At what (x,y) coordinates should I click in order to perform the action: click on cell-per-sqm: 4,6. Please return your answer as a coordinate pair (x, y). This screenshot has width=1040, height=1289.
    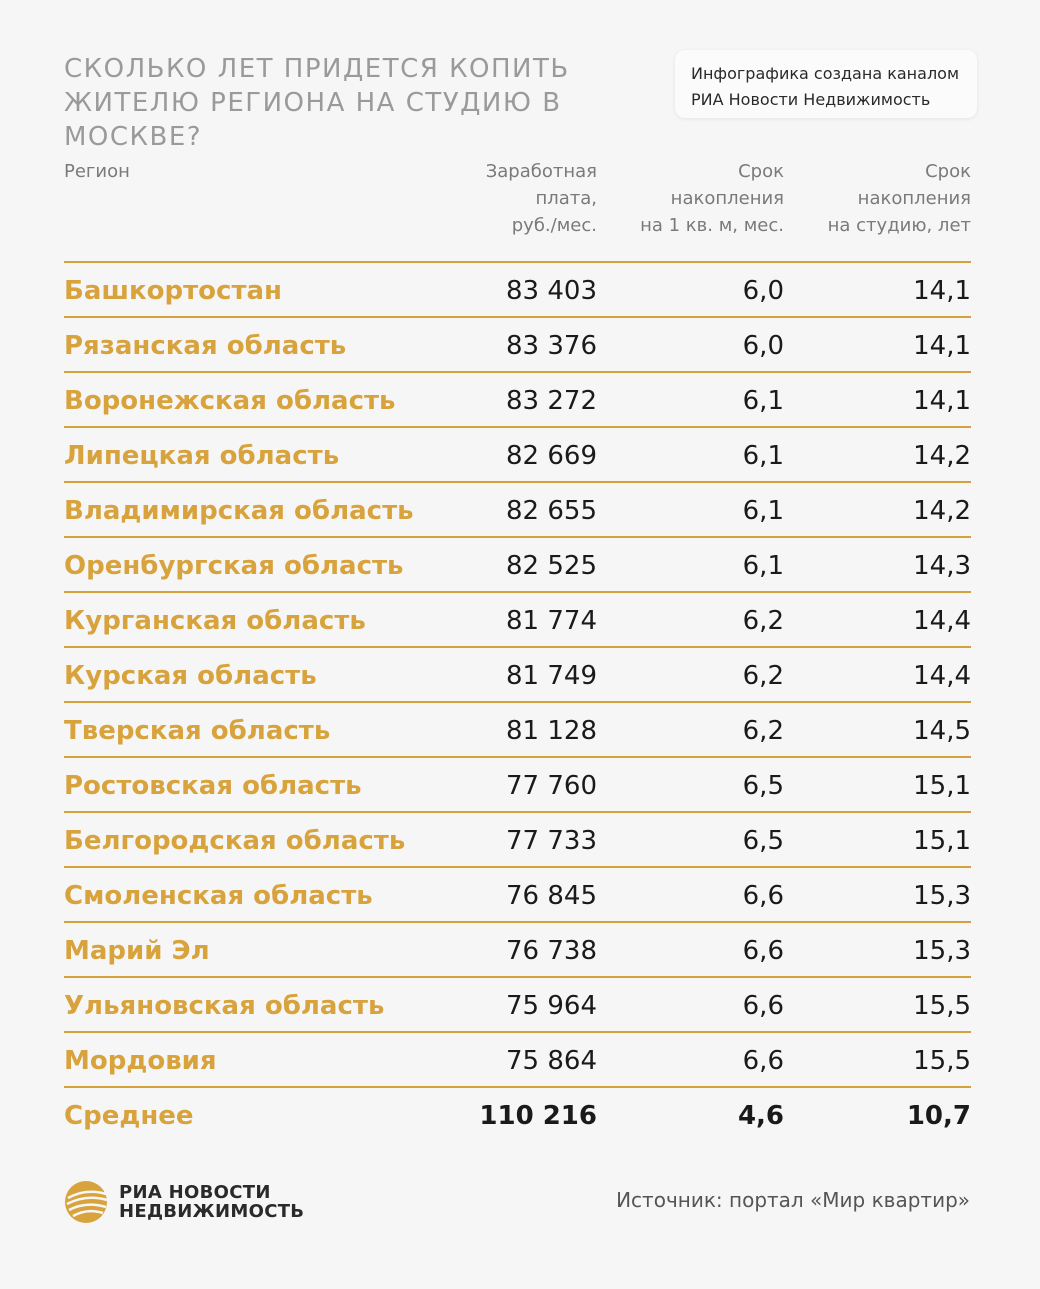
    Looking at the image, I should click on (760, 1116).